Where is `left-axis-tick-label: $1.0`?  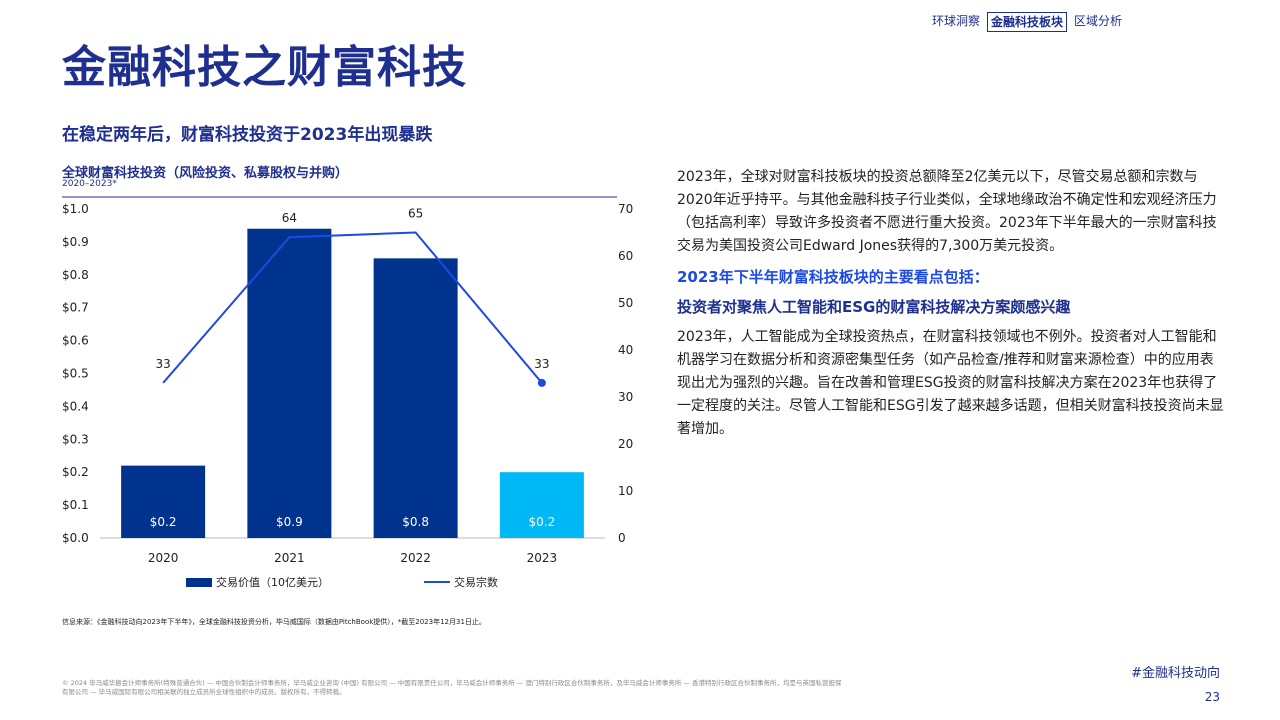 left-axis-tick-label: $1.0 is located at coordinates (75, 209).